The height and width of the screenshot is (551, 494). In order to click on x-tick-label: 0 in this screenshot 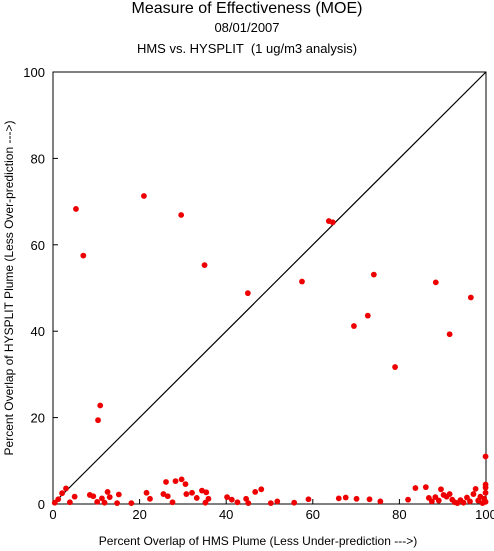, I will do `click(52, 514)`.